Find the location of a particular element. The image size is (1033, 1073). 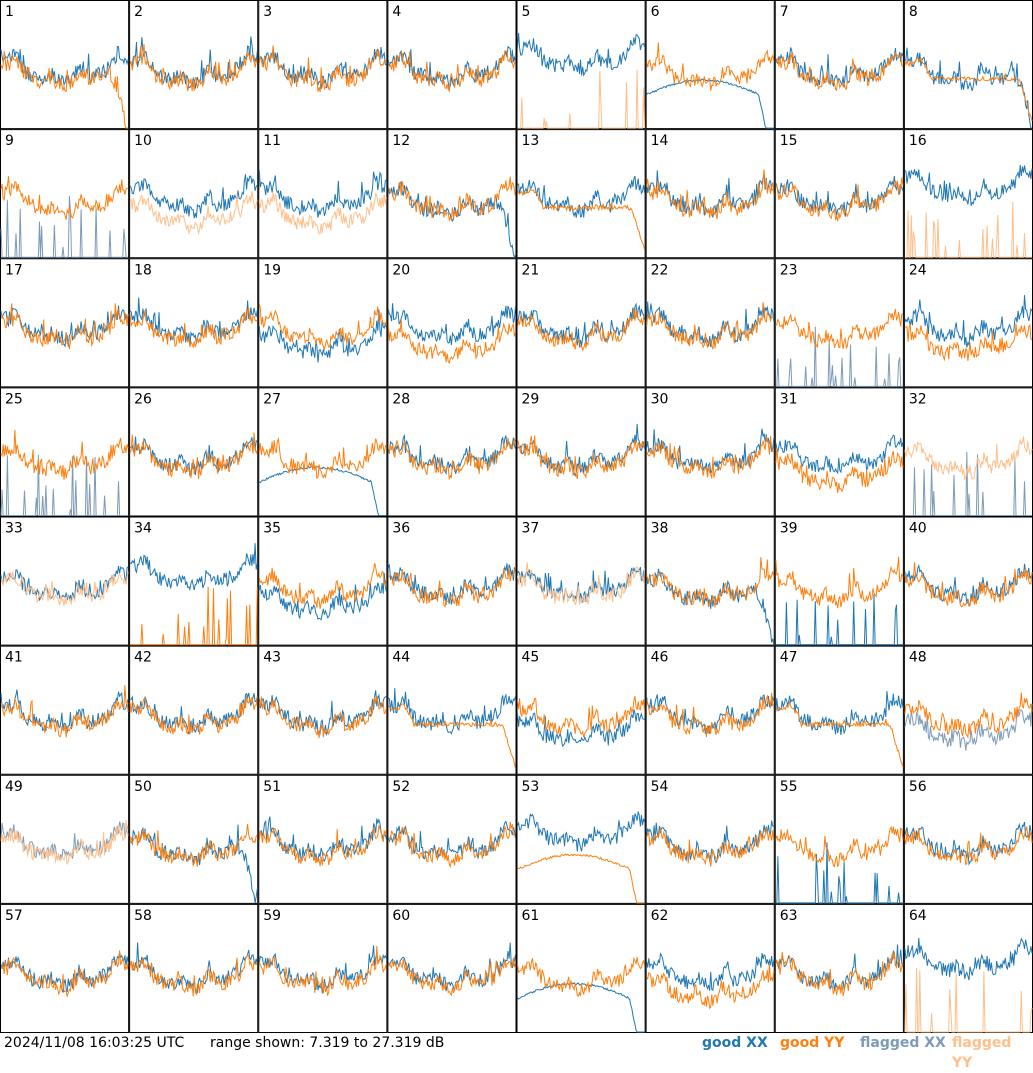

panel-31: 31 is located at coordinates (839, 452).